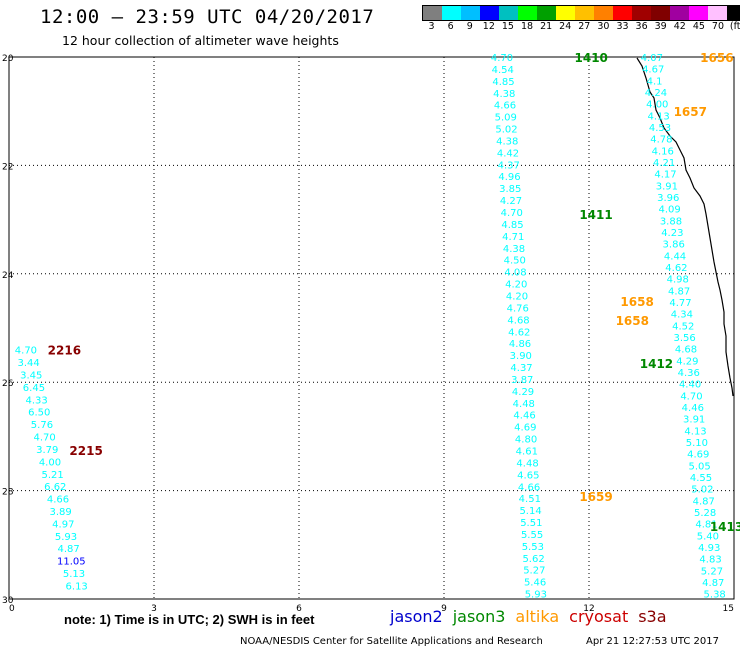  Describe the element at coordinates (513, 237) in the screenshot. I see `wave-height-value: 4.71` at that location.